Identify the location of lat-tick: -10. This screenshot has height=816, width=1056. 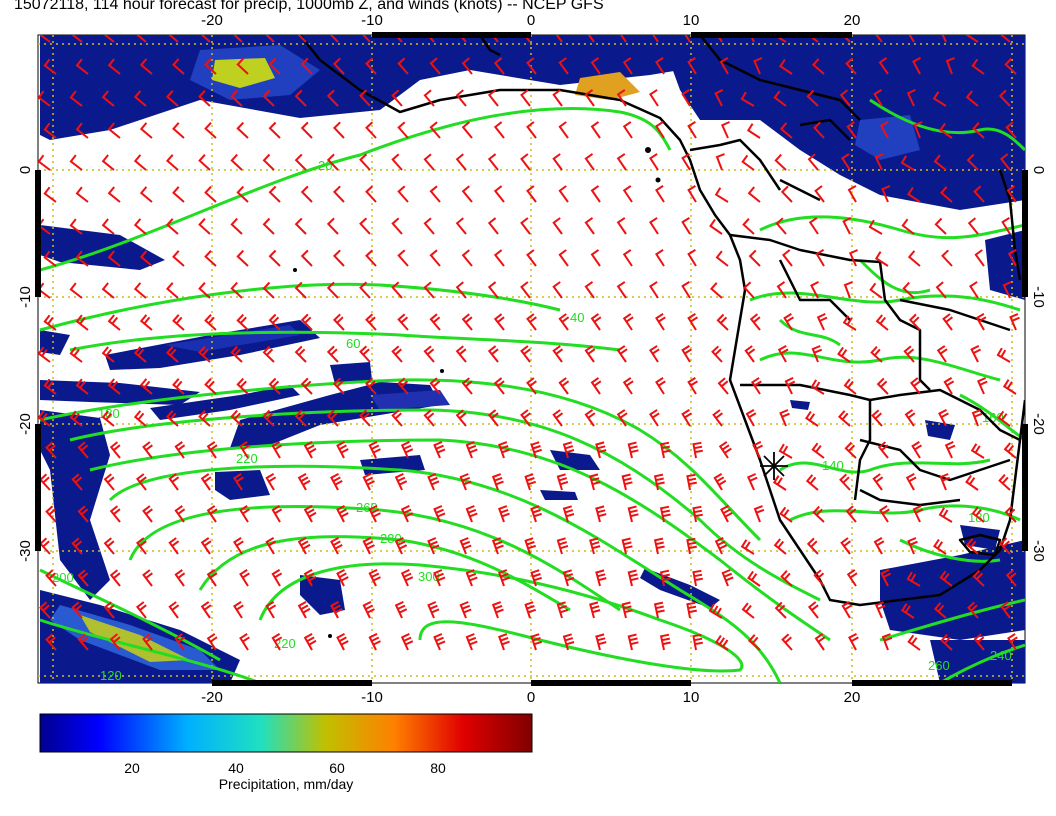
(25, 297).